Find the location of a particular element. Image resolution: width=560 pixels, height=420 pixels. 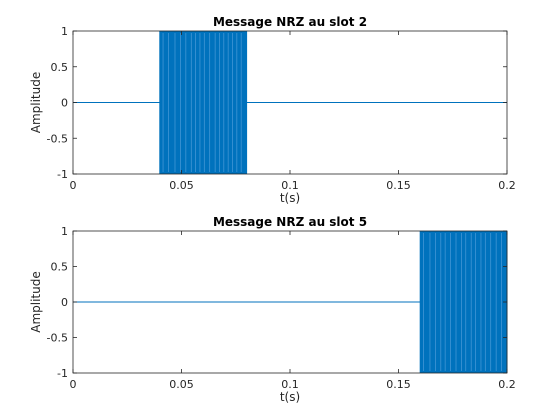

chart-title: Message NRZ au slot 2 is located at coordinates (290, 22).